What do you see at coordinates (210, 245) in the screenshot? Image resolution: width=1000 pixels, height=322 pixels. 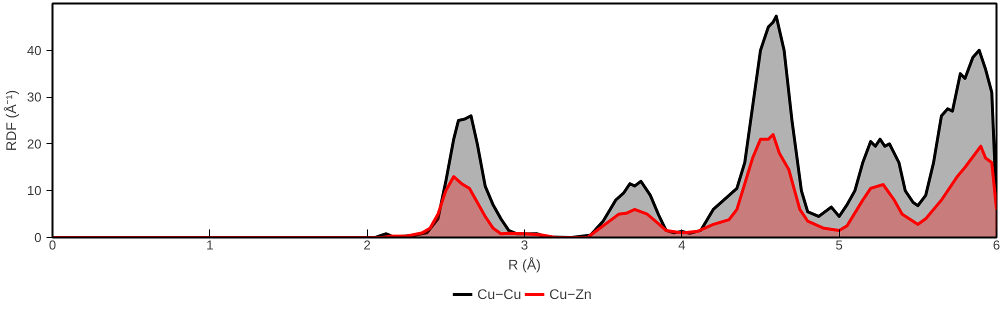 I see `x-tick-label: 1` at bounding box center [210, 245].